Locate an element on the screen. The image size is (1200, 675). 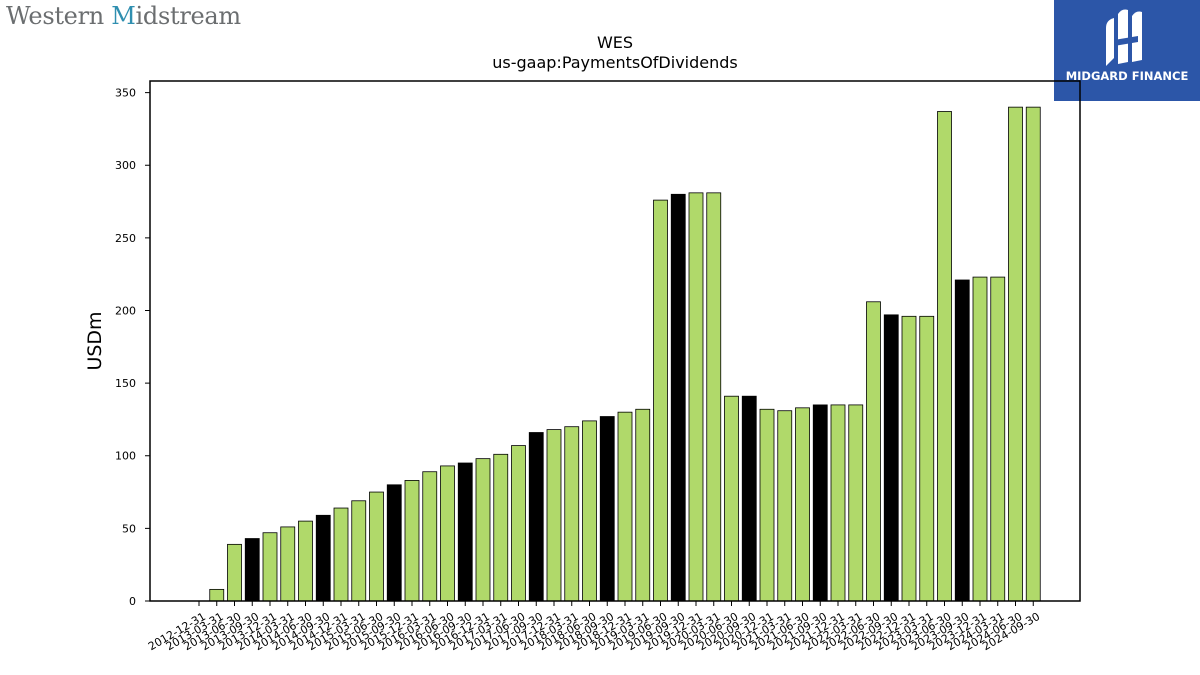
midgard-finance-logo: MIDGARD FINANCE is located at coordinates (1127, 50).